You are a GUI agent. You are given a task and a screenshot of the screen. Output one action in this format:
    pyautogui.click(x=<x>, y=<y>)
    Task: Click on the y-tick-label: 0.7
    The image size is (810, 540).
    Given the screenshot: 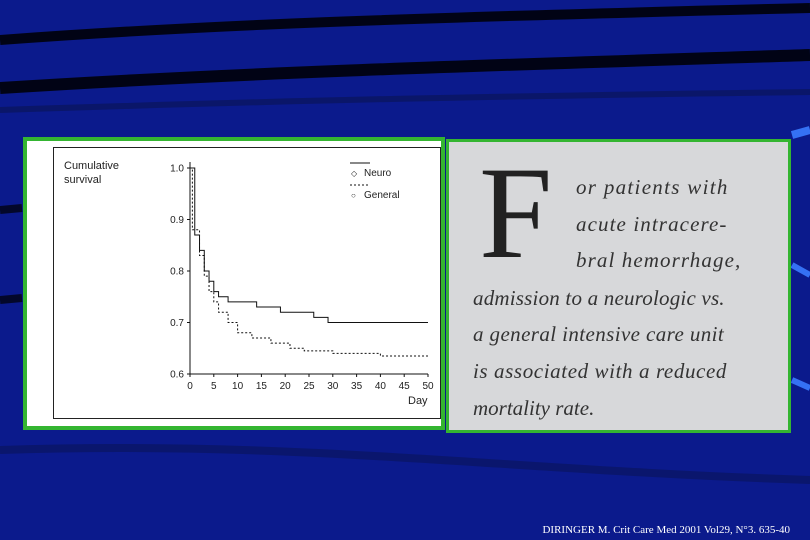 What is the action you would take?
    pyautogui.click(x=177, y=323)
    